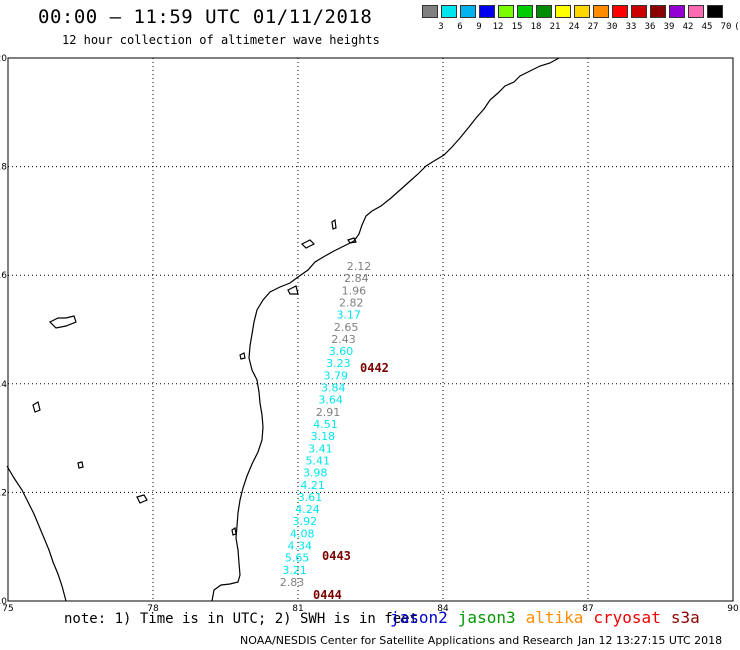 The height and width of the screenshot is (650, 740). Describe the element at coordinates (443, 609) in the screenshot. I see `lon-tick-label: 84` at that location.